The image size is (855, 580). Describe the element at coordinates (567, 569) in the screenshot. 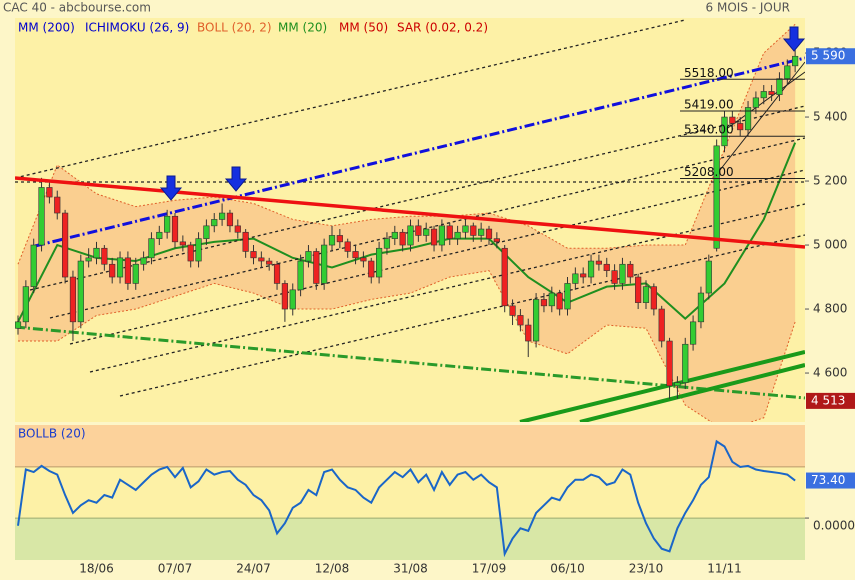

I see `x-tick-label: 06/10` at that location.